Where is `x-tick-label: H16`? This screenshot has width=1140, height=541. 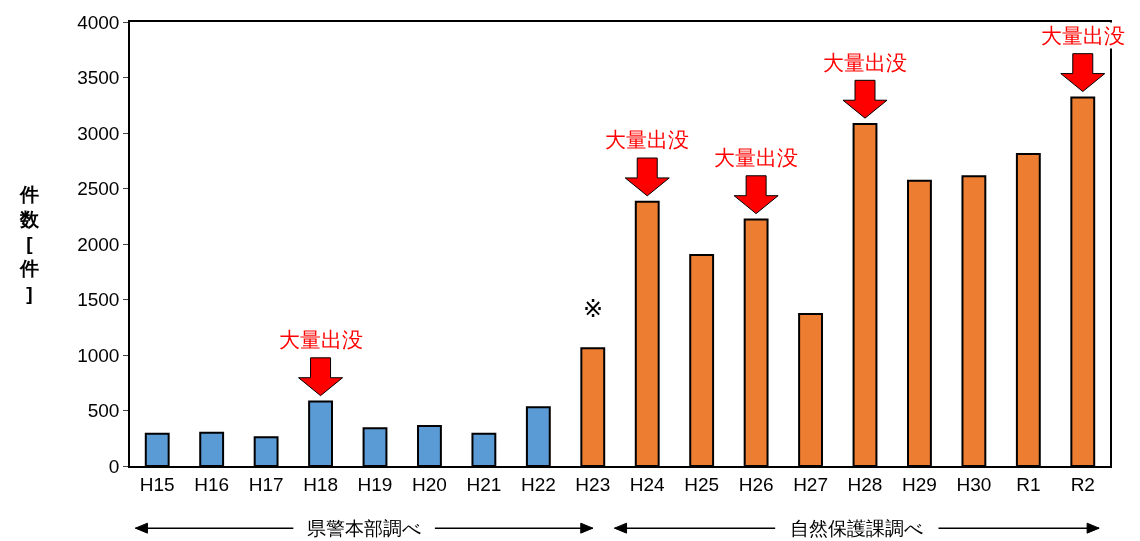
x-tick-label: H16 is located at coordinates (212, 484).